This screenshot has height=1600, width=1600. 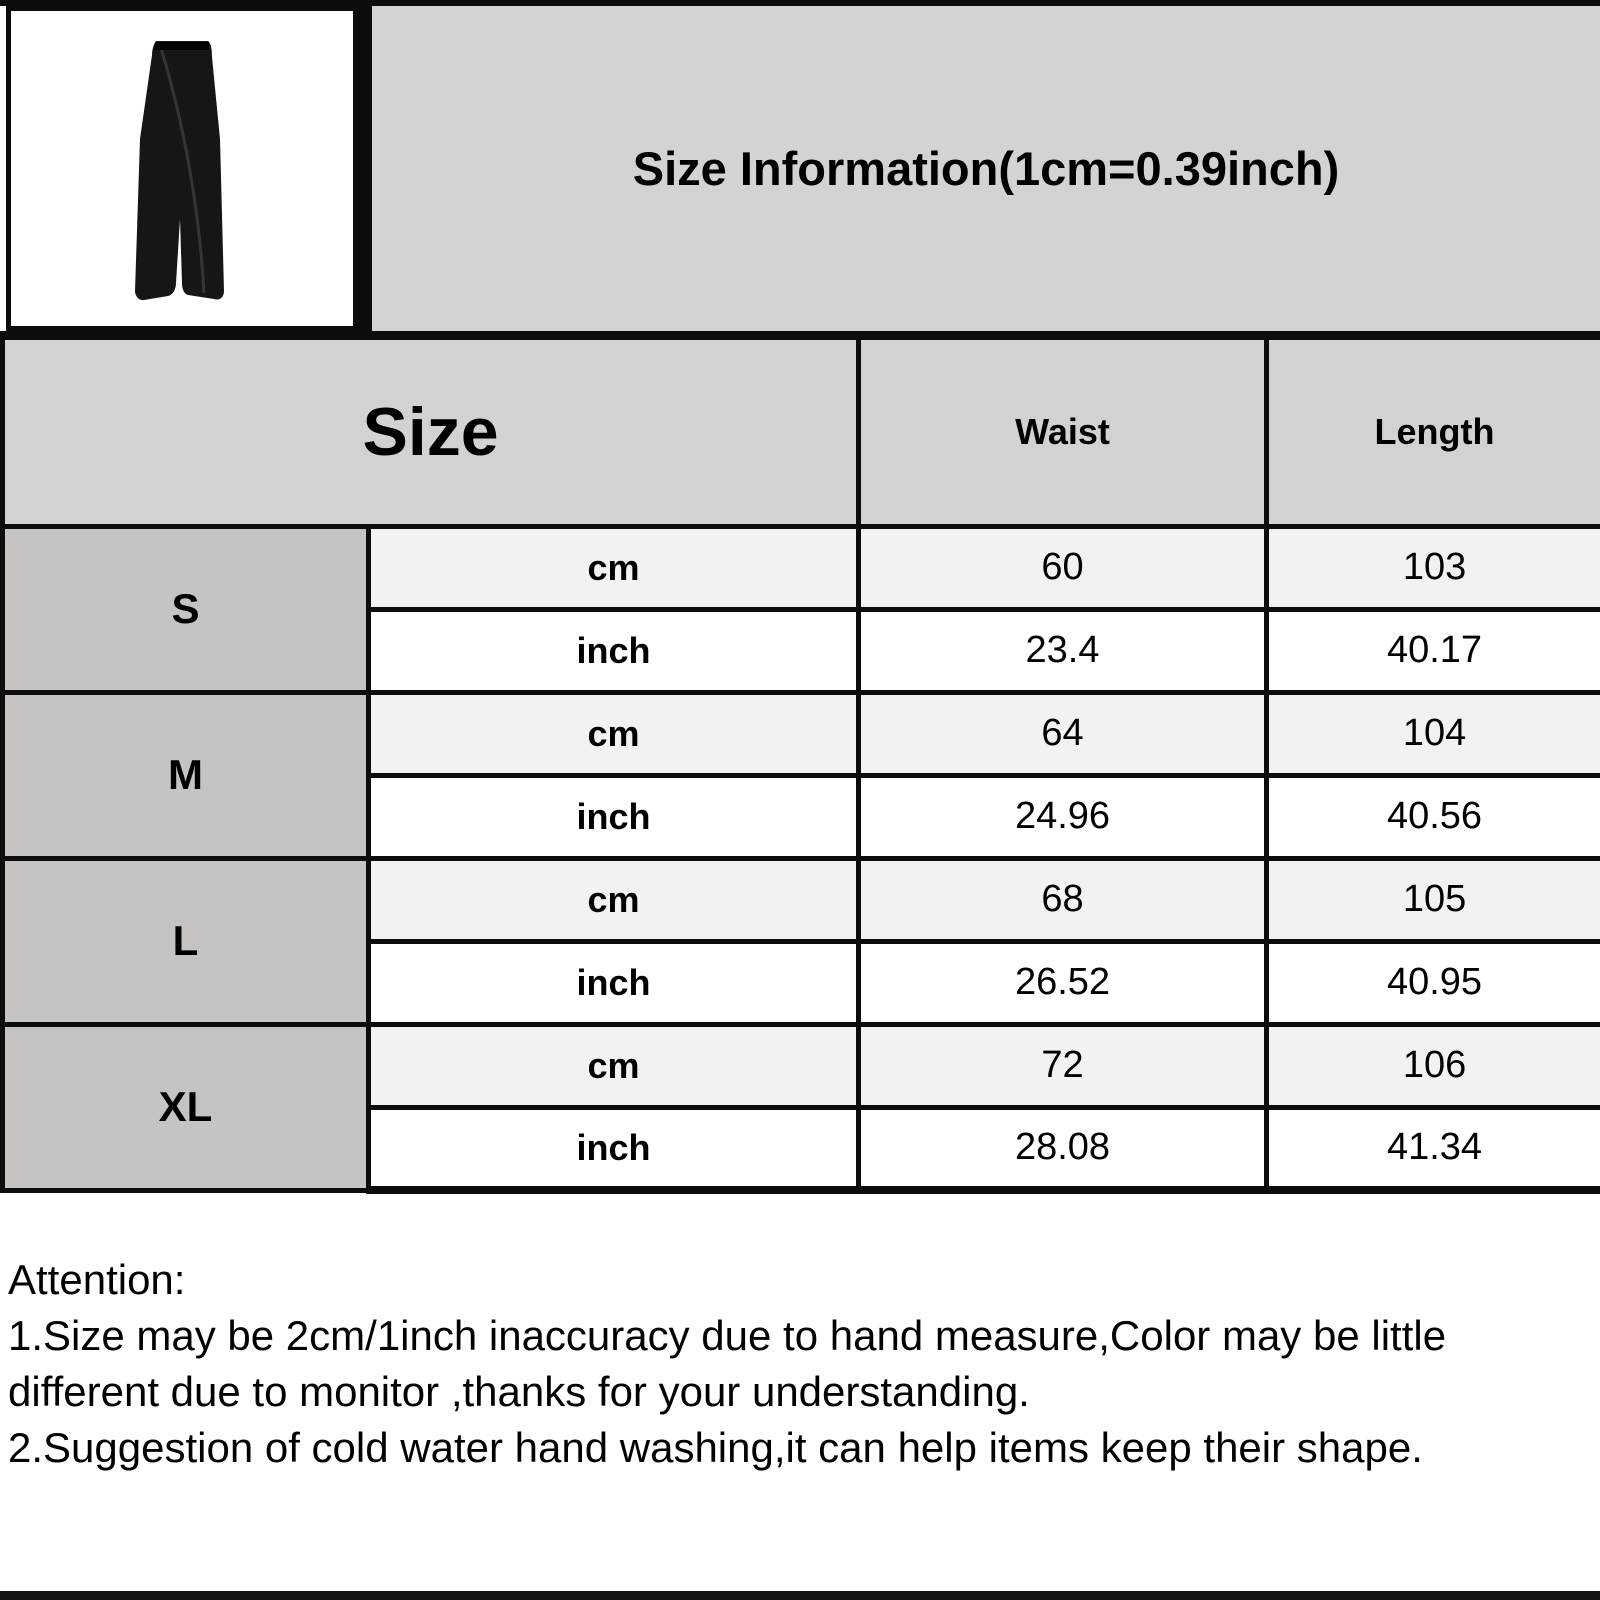 I want to click on product-image-pants-icon, so click(x=179, y=170).